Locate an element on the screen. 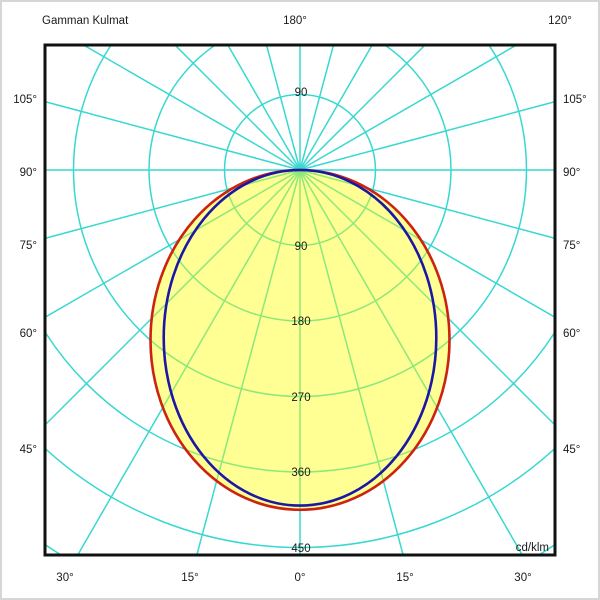 The image size is (600, 600). radial-tick-90: 90 is located at coordinates (301, 247).